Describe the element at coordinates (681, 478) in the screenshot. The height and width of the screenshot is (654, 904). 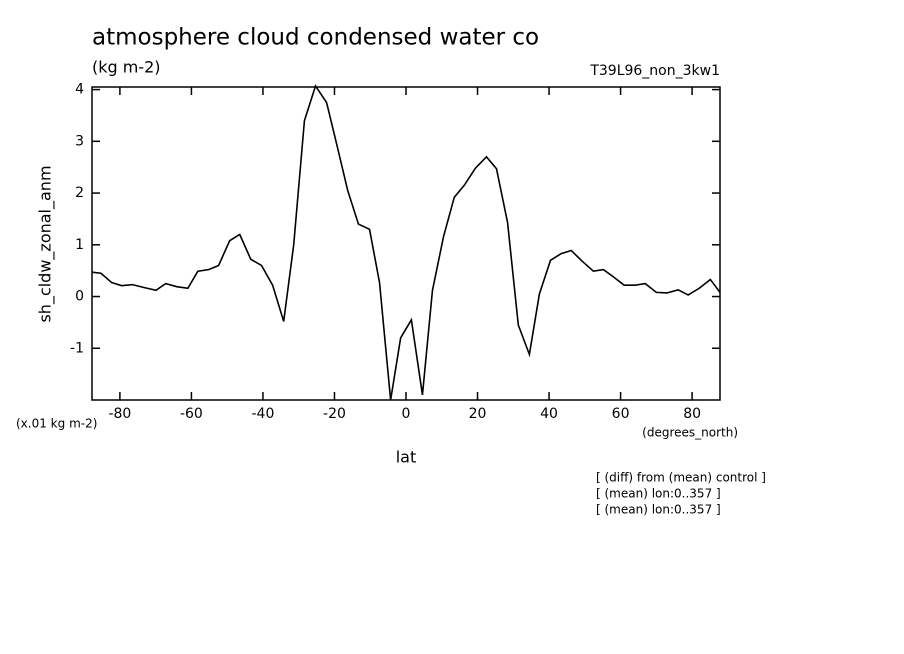
I see `note: [ (diff) from (mean) control ]` at that location.